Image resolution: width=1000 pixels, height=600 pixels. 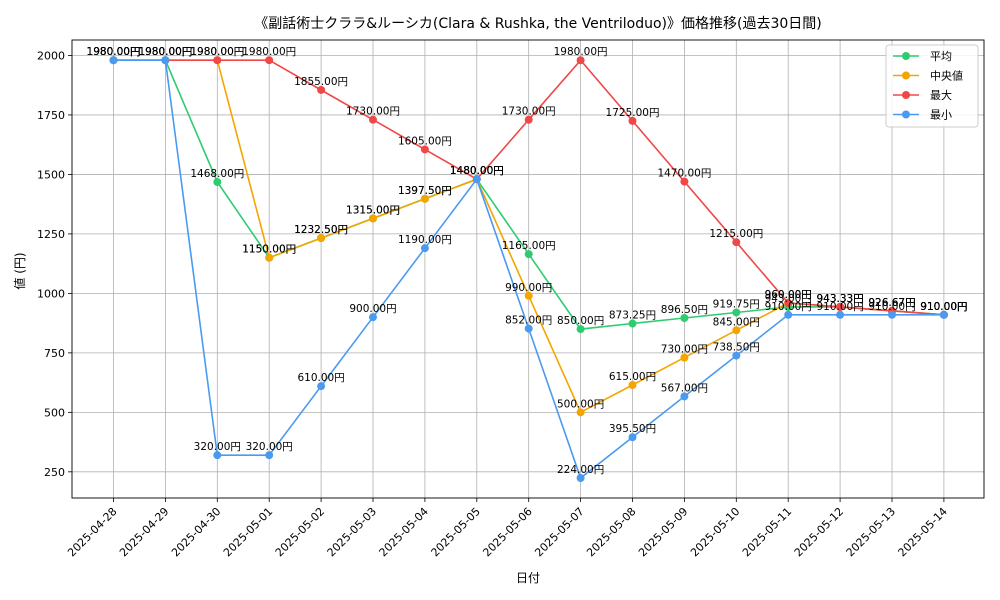 I want to click on data-label: 845.00円, so click(x=736, y=322).